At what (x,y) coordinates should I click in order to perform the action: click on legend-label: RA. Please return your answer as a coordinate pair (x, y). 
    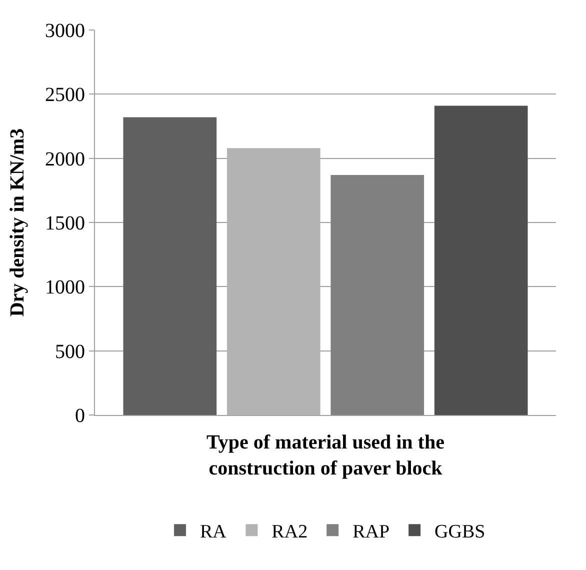
    Looking at the image, I should click on (213, 532).